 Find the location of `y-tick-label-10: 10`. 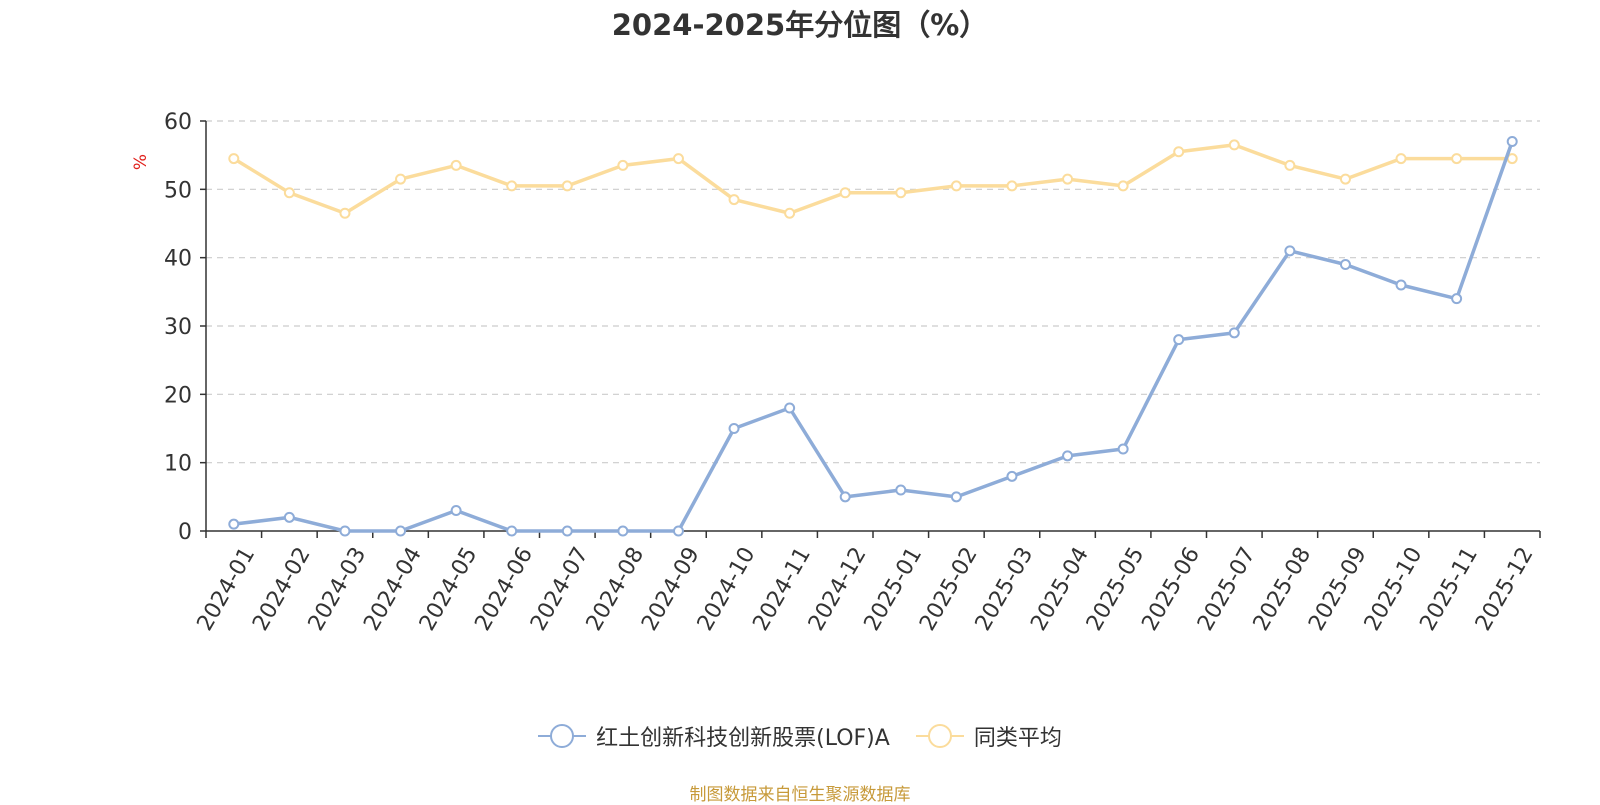

y-tick-label-10: 10 is located at coordinates (178, 464).